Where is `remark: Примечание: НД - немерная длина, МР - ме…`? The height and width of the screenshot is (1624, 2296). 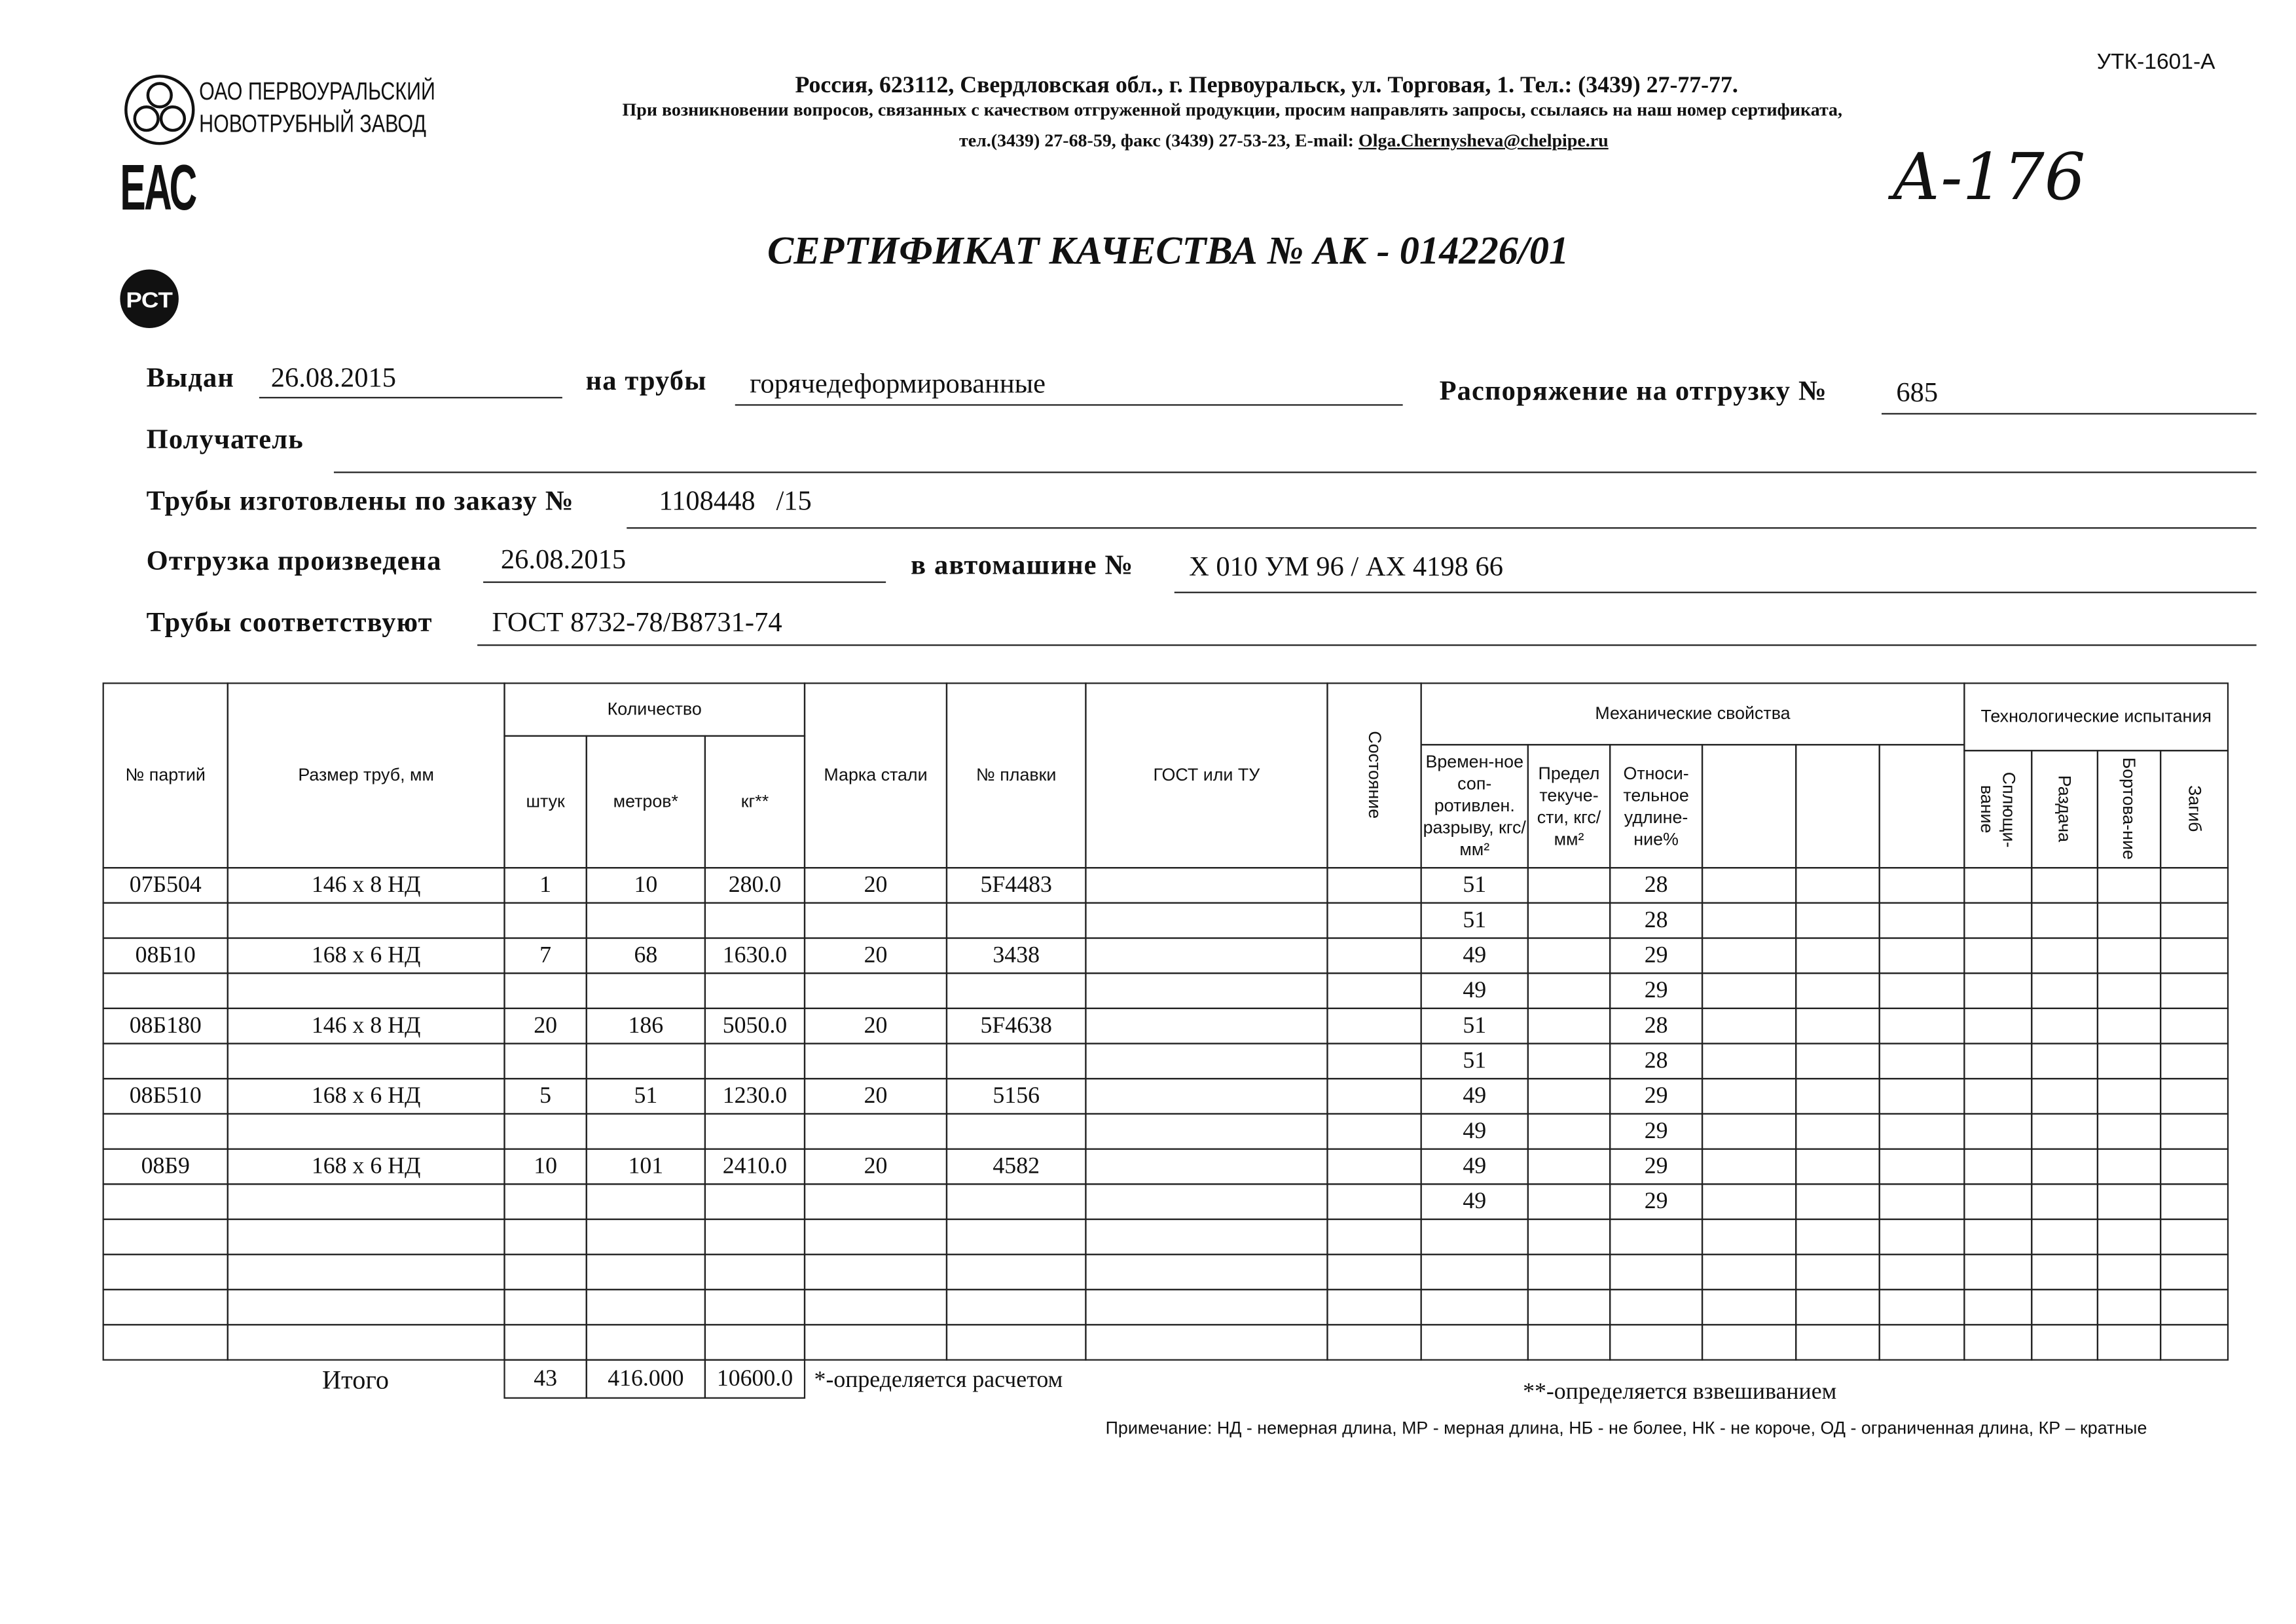
remark: Примечание: НД - немерная длина, МР - ме… is located at coordinates (1626, 1428).